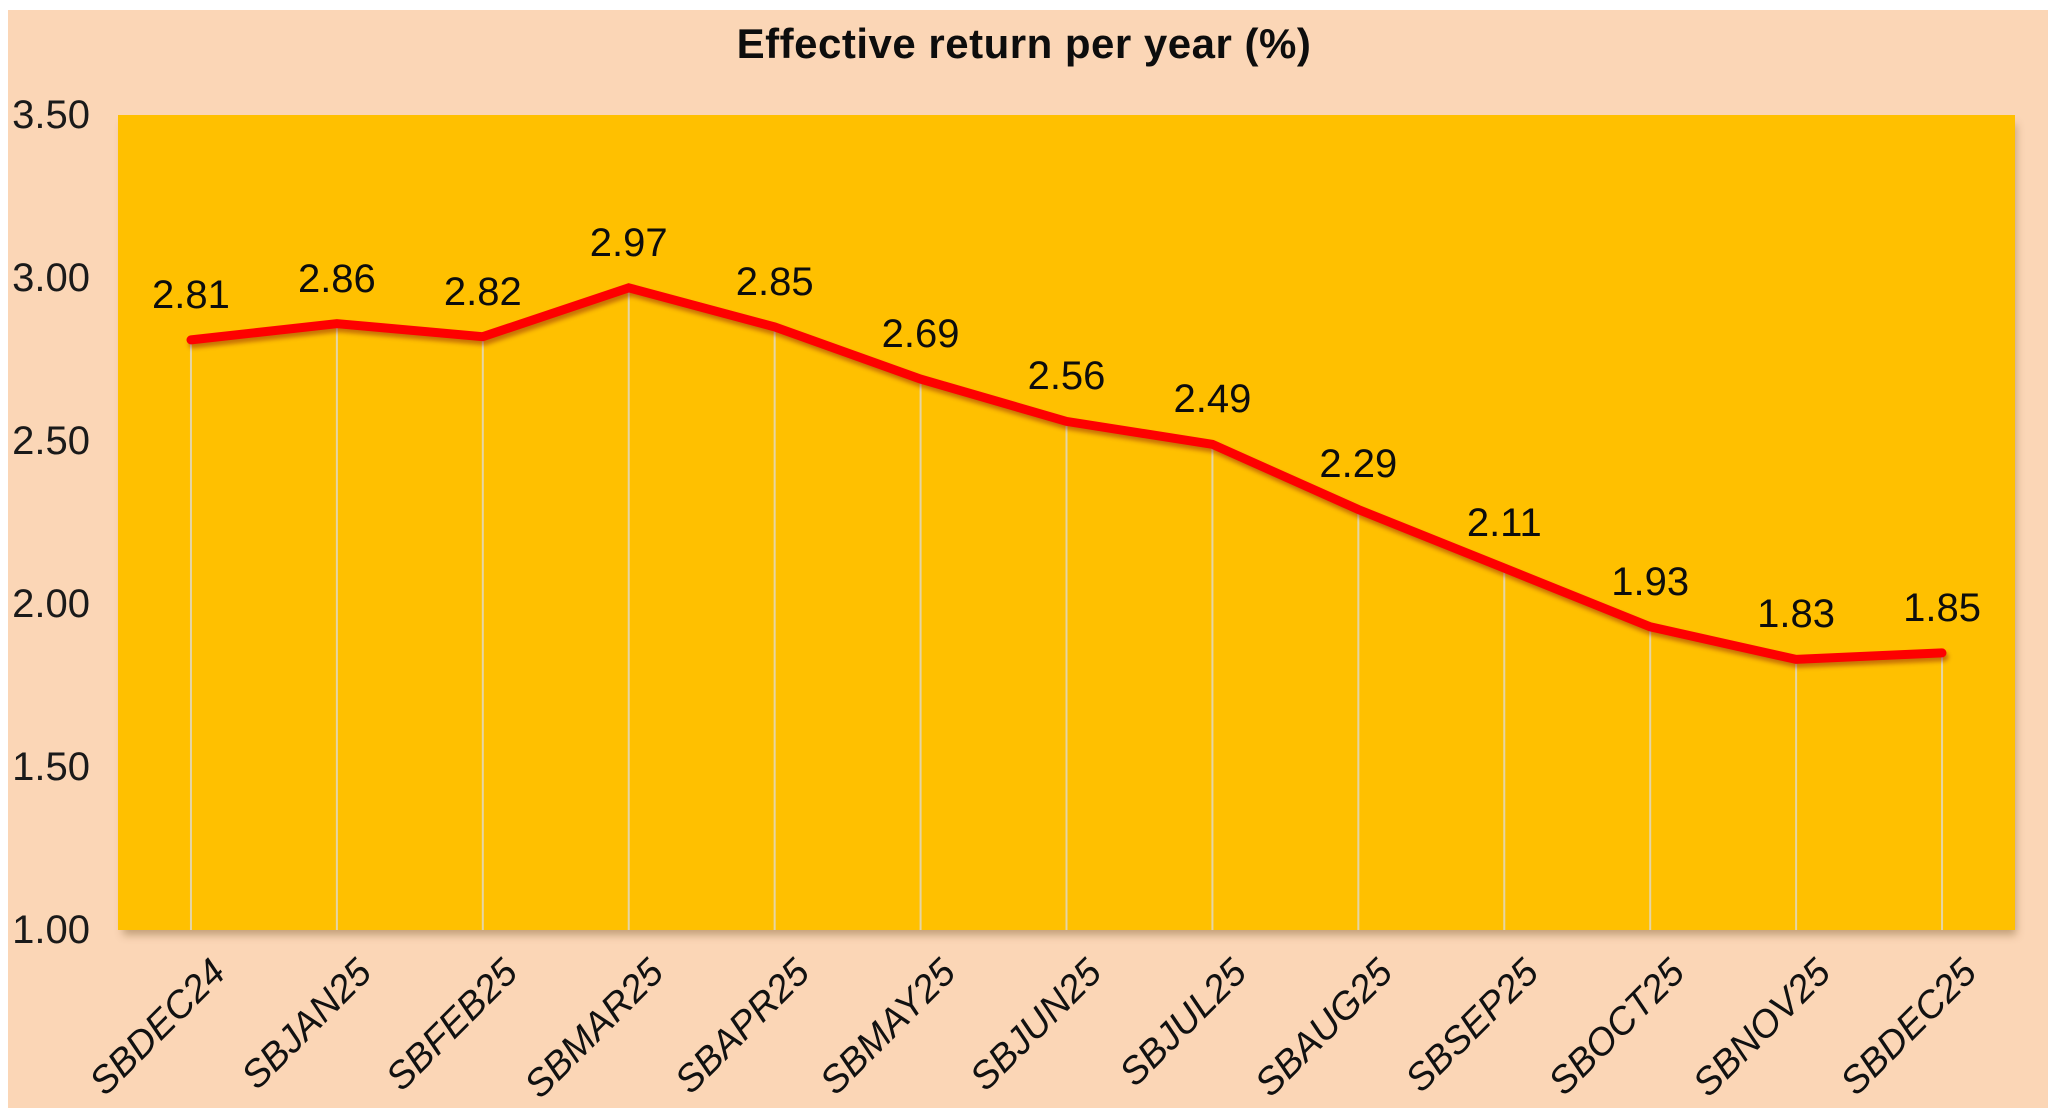  Describe the element at coordinates (336, 278) in the screenshot. I see `data-label: 2.86` at that location.